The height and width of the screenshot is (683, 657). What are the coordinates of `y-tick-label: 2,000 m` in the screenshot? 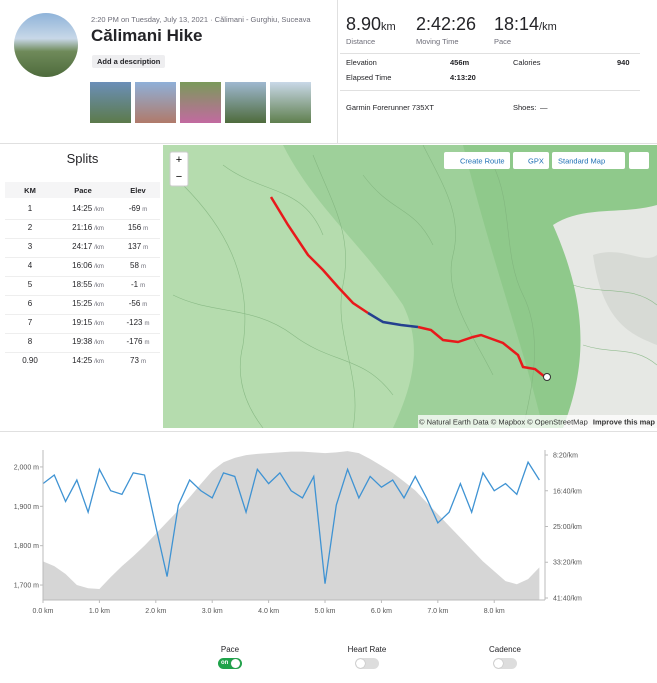 It's located at (26, 467).